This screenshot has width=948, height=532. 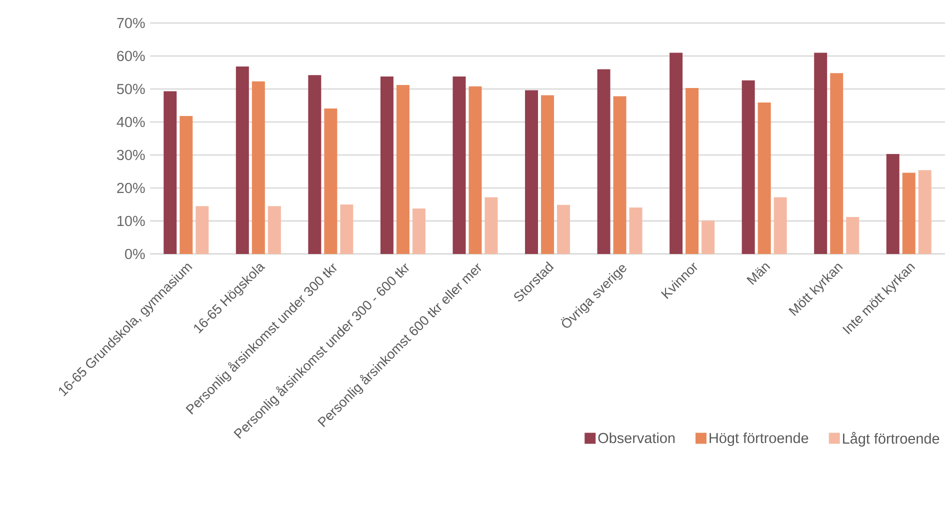 What do you see at coordinates (130, 89) in the screenshot?
I see `y-tick-label: 50%` at bounding box center [130, 89].